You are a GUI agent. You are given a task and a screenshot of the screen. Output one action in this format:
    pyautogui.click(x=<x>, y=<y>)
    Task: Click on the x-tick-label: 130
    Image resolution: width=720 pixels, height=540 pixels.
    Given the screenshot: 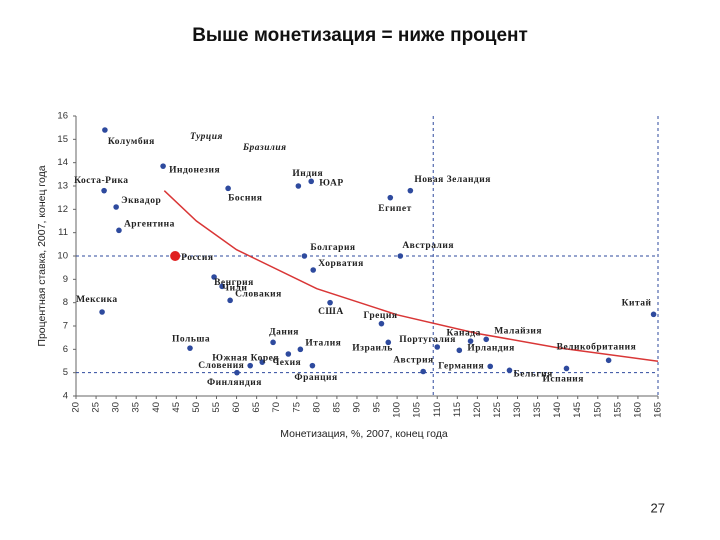 What is the action you would take?
    pyautogui.click(x=517, y=410)
    